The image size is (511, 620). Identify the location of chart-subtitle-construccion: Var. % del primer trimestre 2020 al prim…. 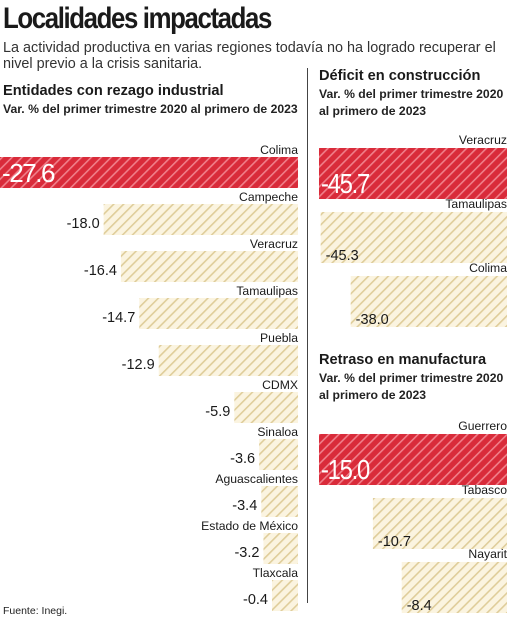
(411, 102).